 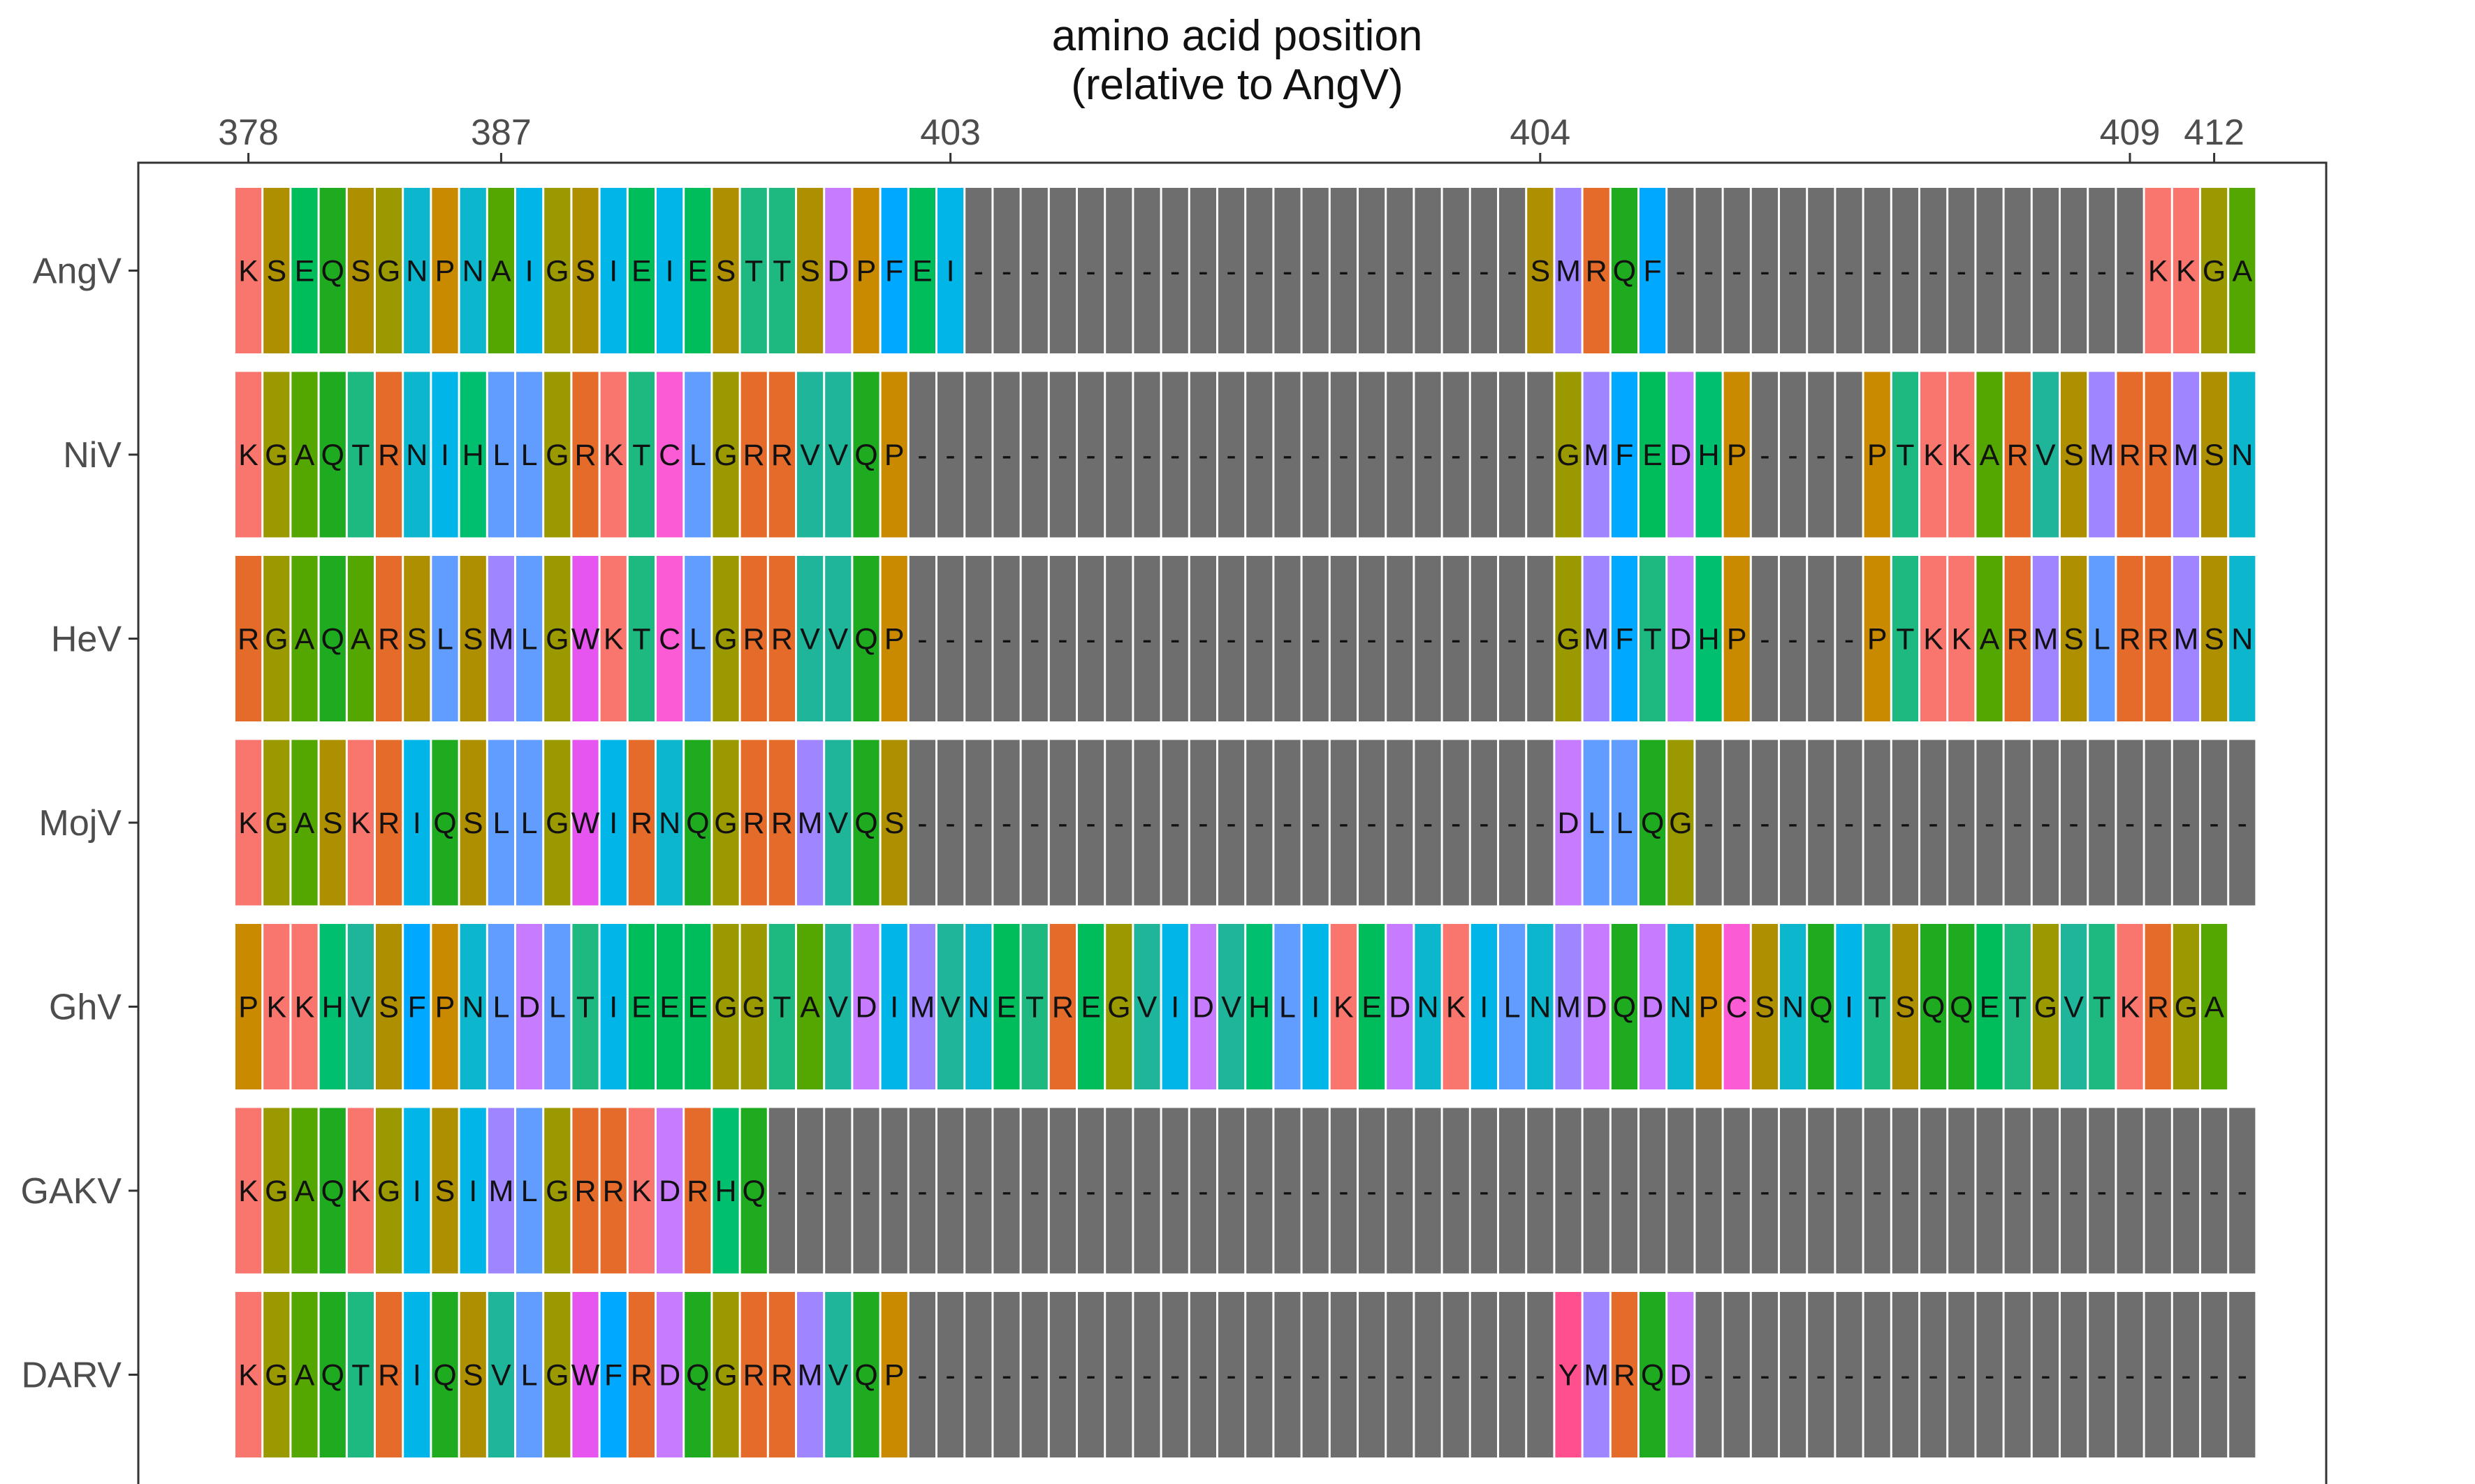 What do you see at coordinates (669, 1007) in the screenshot?
I see `residue-letter: E` at bounding box center [669, 1007].